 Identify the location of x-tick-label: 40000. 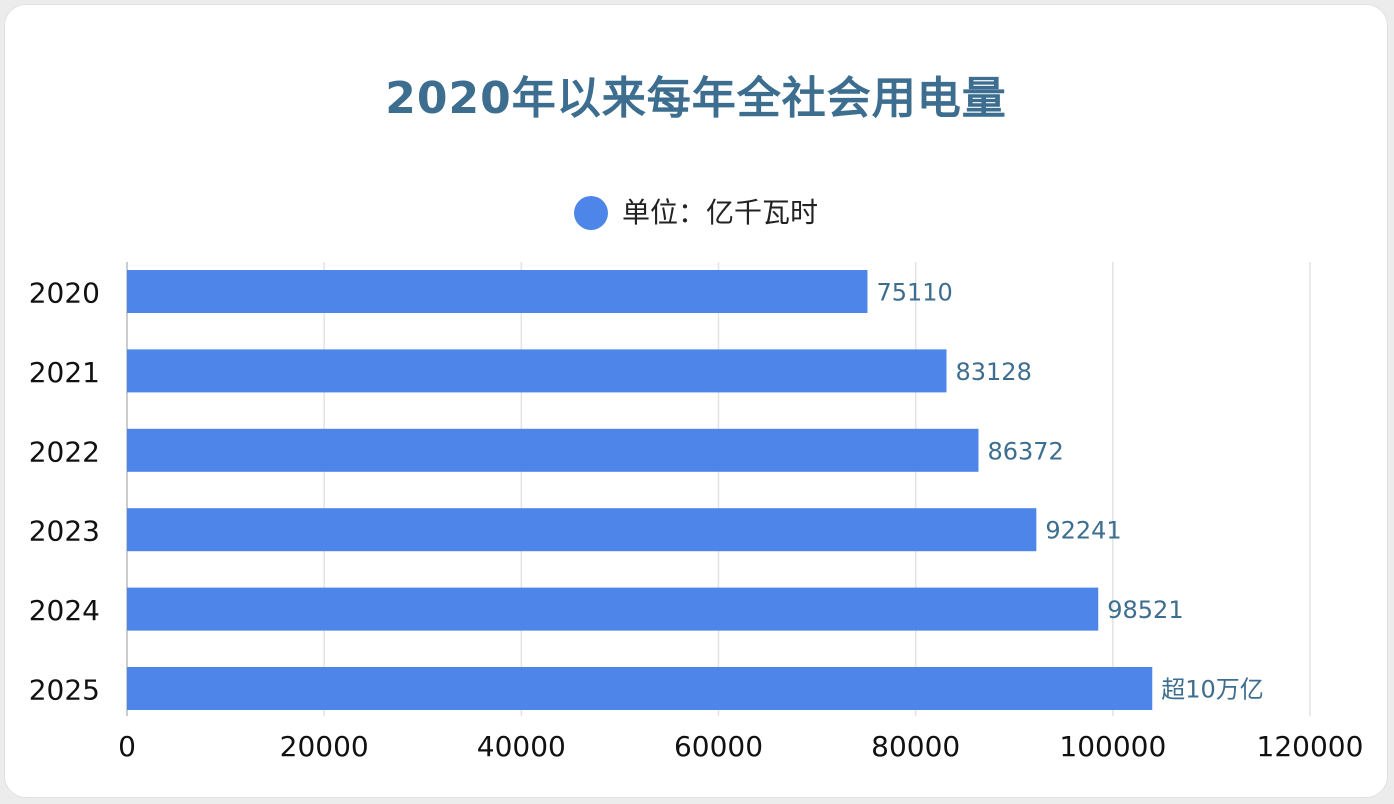
(521, 746).